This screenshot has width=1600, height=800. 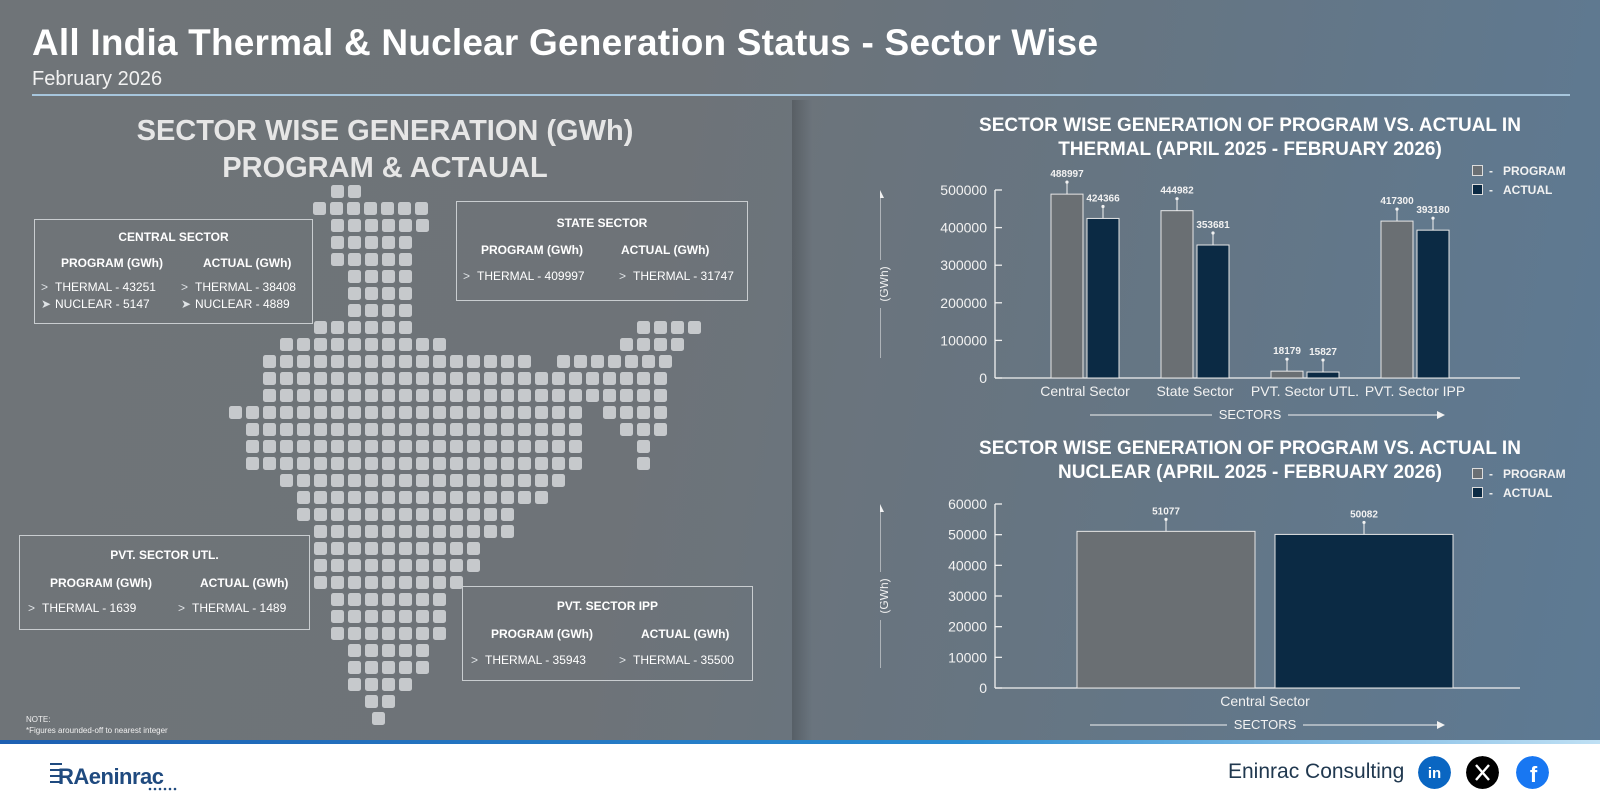 I want to click on y-tick-label: 50000, so click(x=967, y=535).